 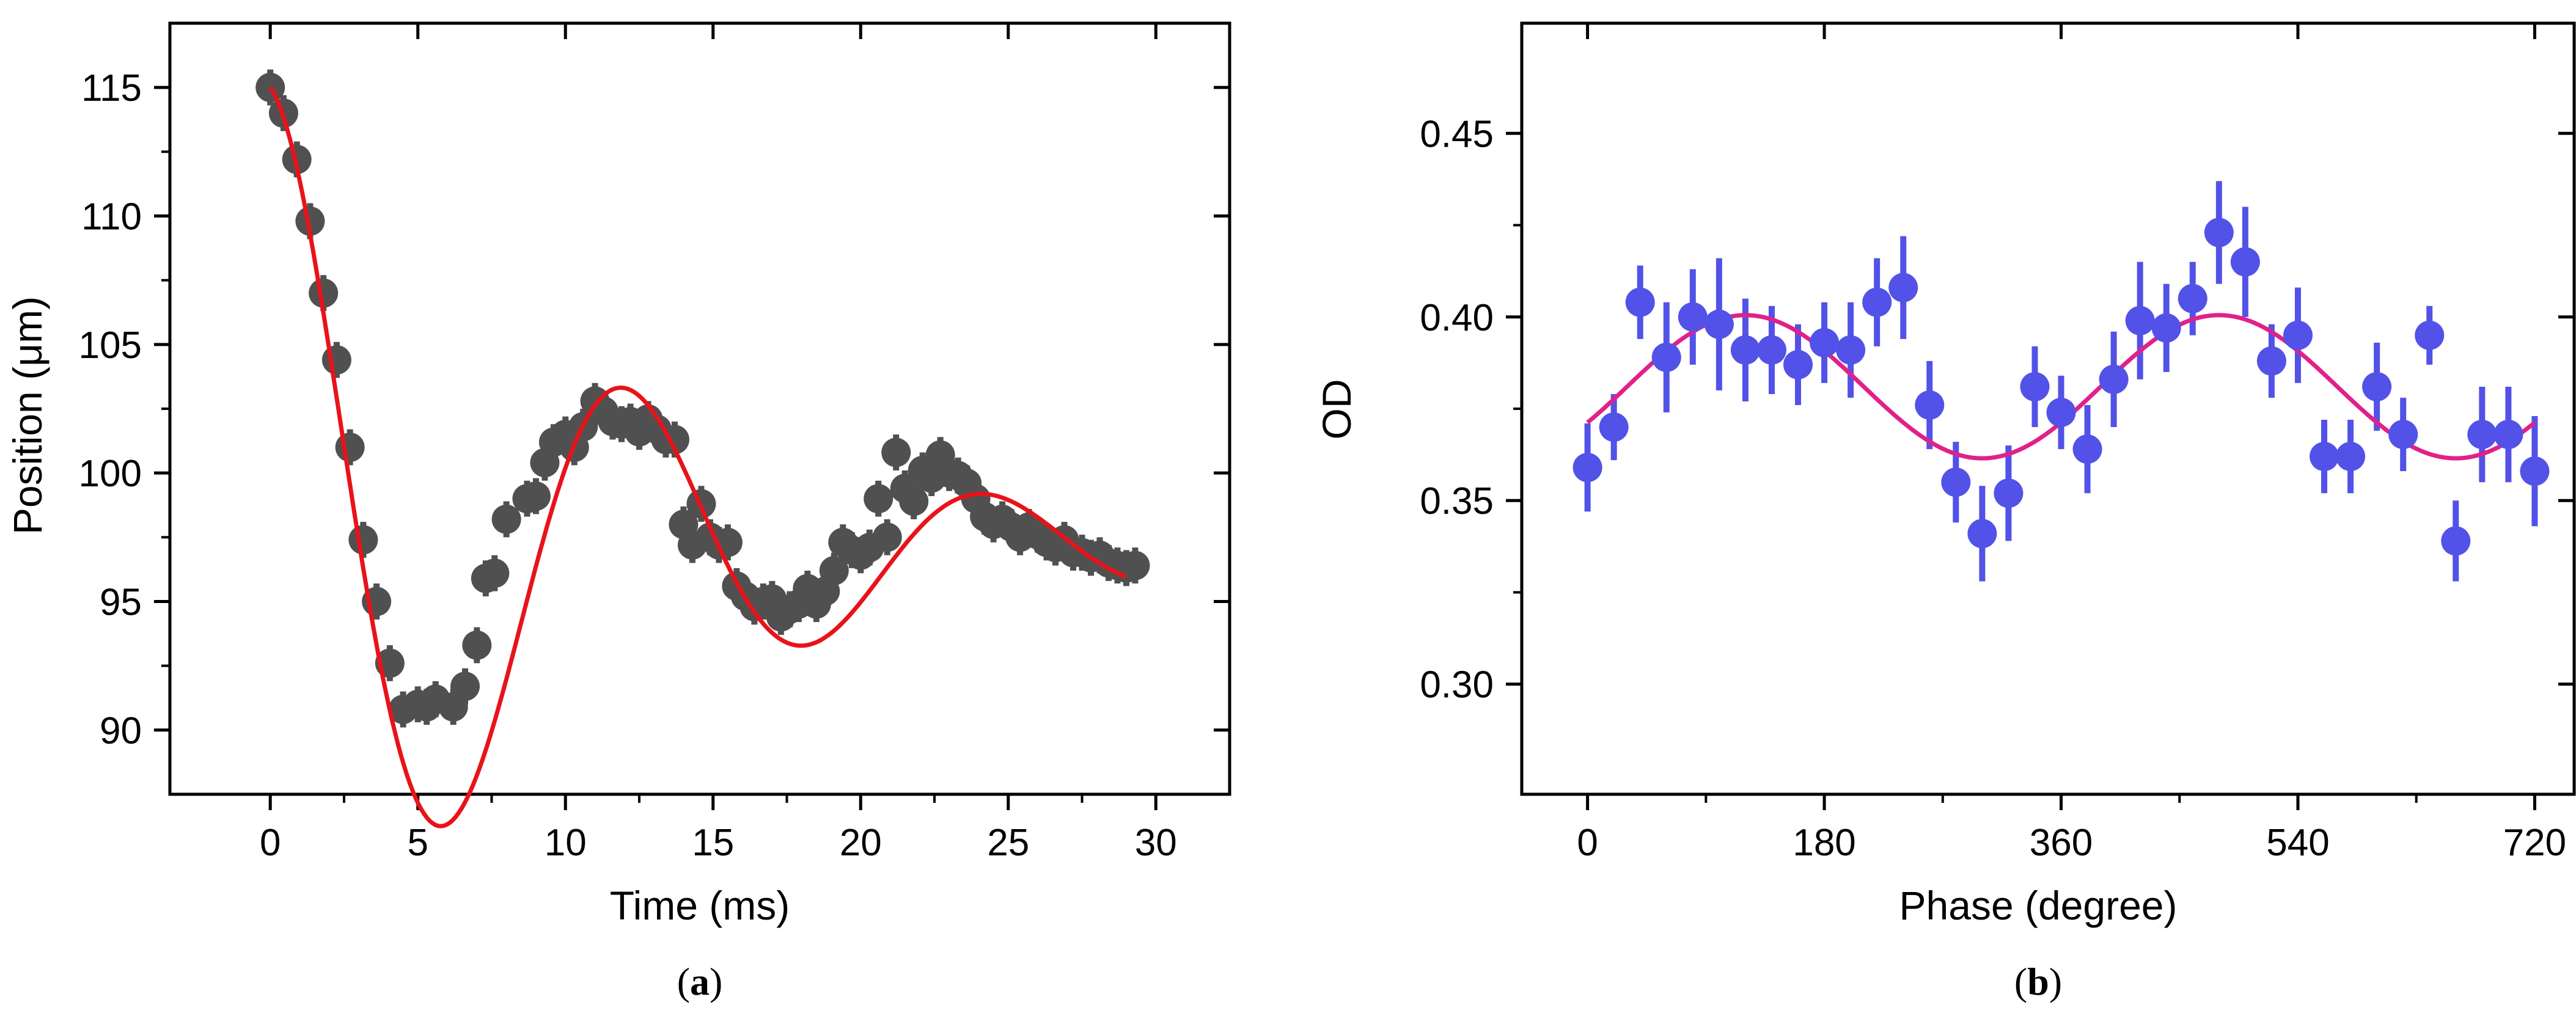 What do you see at coordinates (1457, 318) in the screenshot?
I see `panel-b-ytick-label: 0.40` at bounding box center [1457, 318].